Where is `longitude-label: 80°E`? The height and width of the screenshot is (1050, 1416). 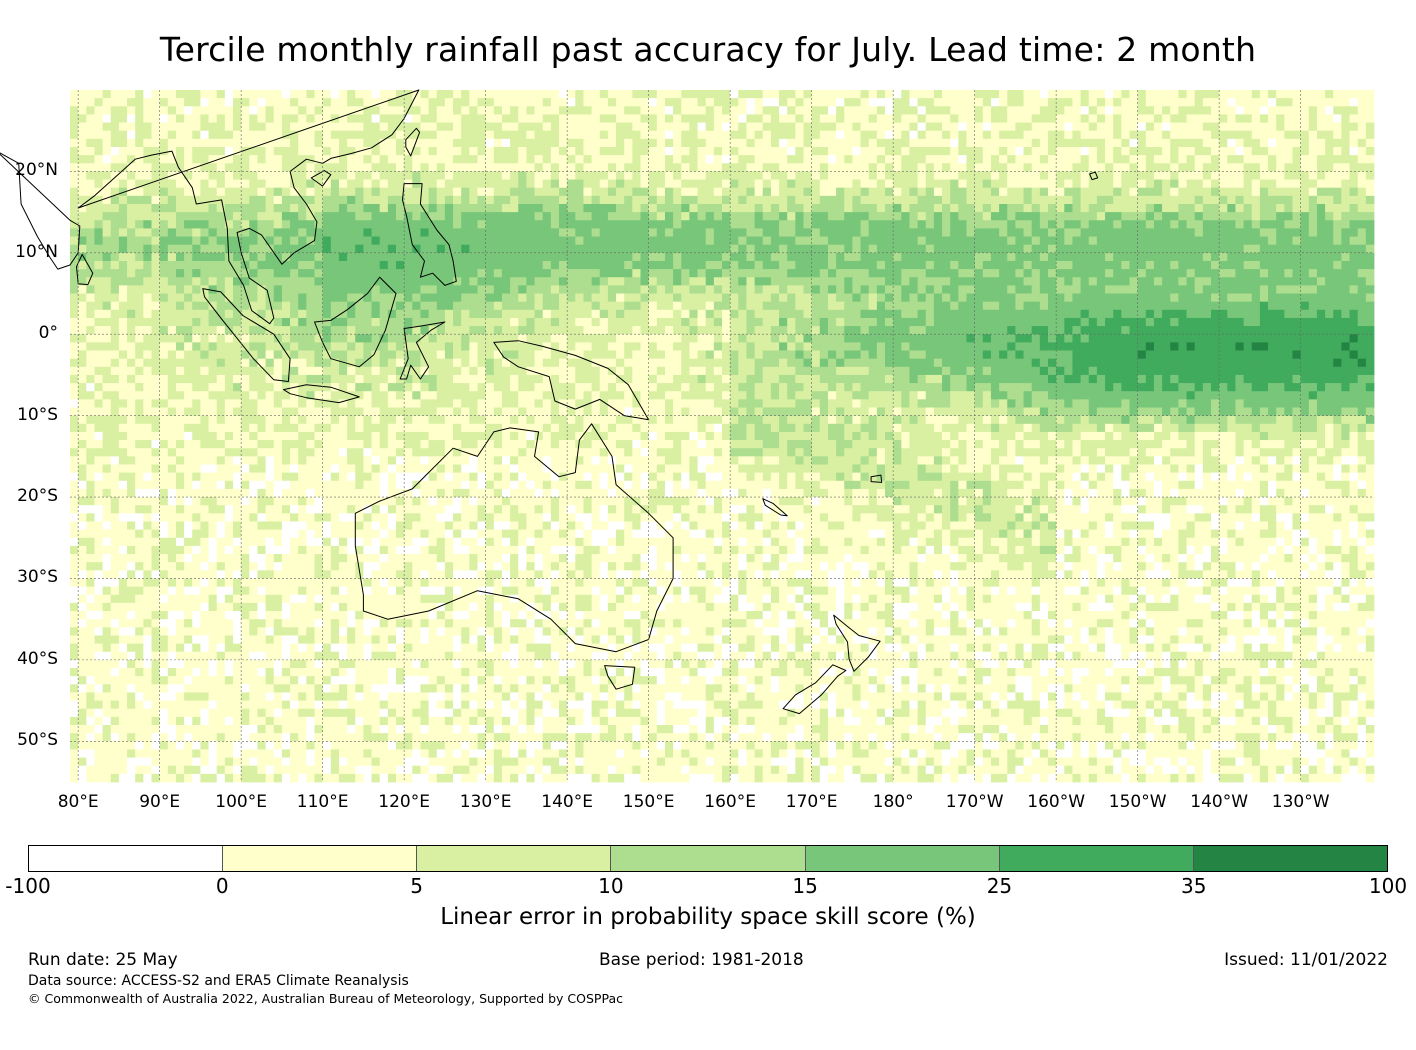
longitude-label: 80°E is located at coordinates (78, 802).